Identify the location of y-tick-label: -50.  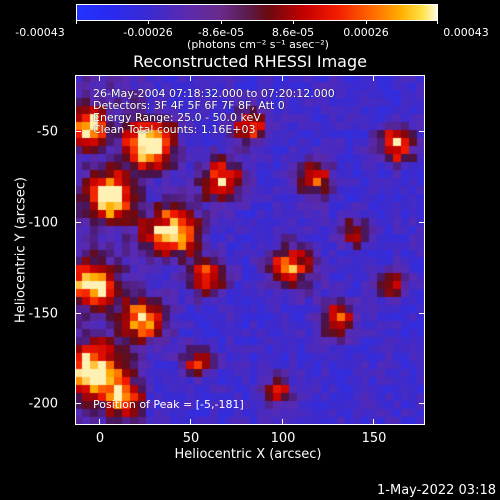
(47, 132).